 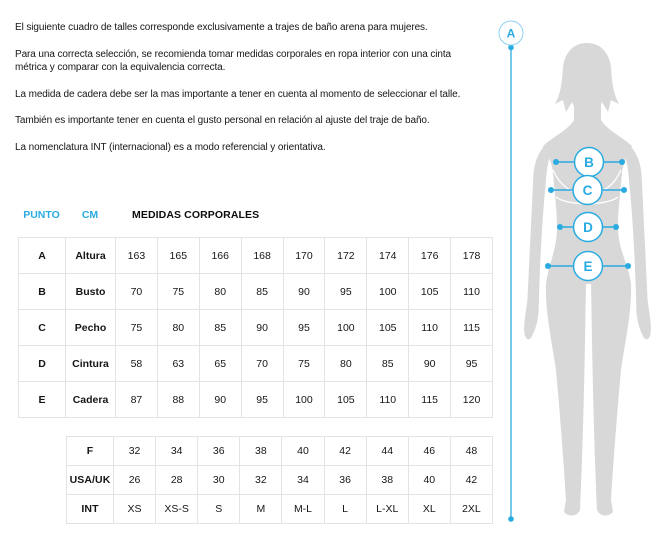 I want to click on measure-value-cell: 163, so click(x=137, y=256).